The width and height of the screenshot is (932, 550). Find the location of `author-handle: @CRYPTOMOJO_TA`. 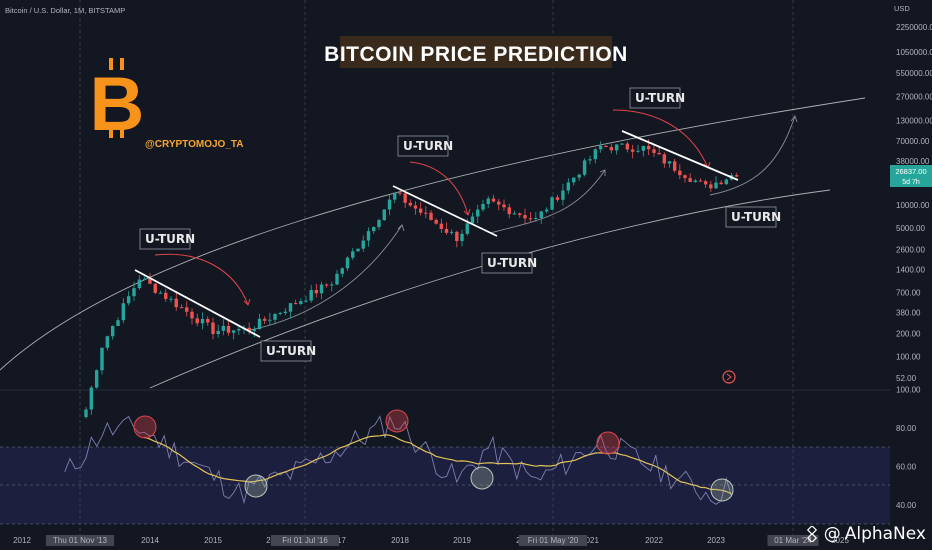

author-handle: @CRYPTOMOJO_TA is located at coordinates (194, 144).